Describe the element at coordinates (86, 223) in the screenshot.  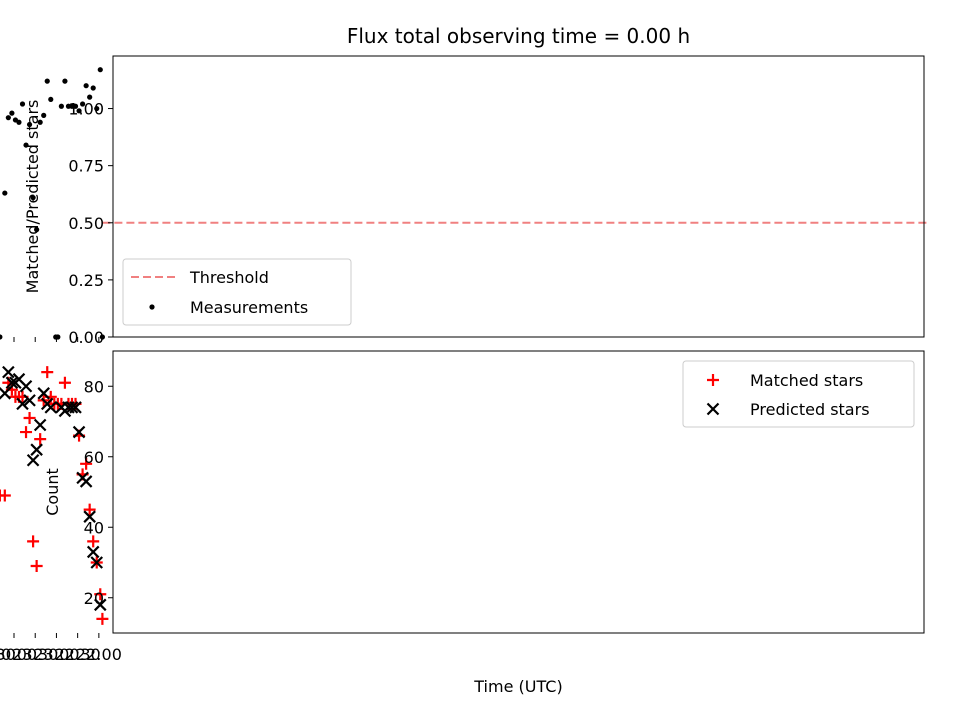
I see `y-tick-label: 0.50` at that location.